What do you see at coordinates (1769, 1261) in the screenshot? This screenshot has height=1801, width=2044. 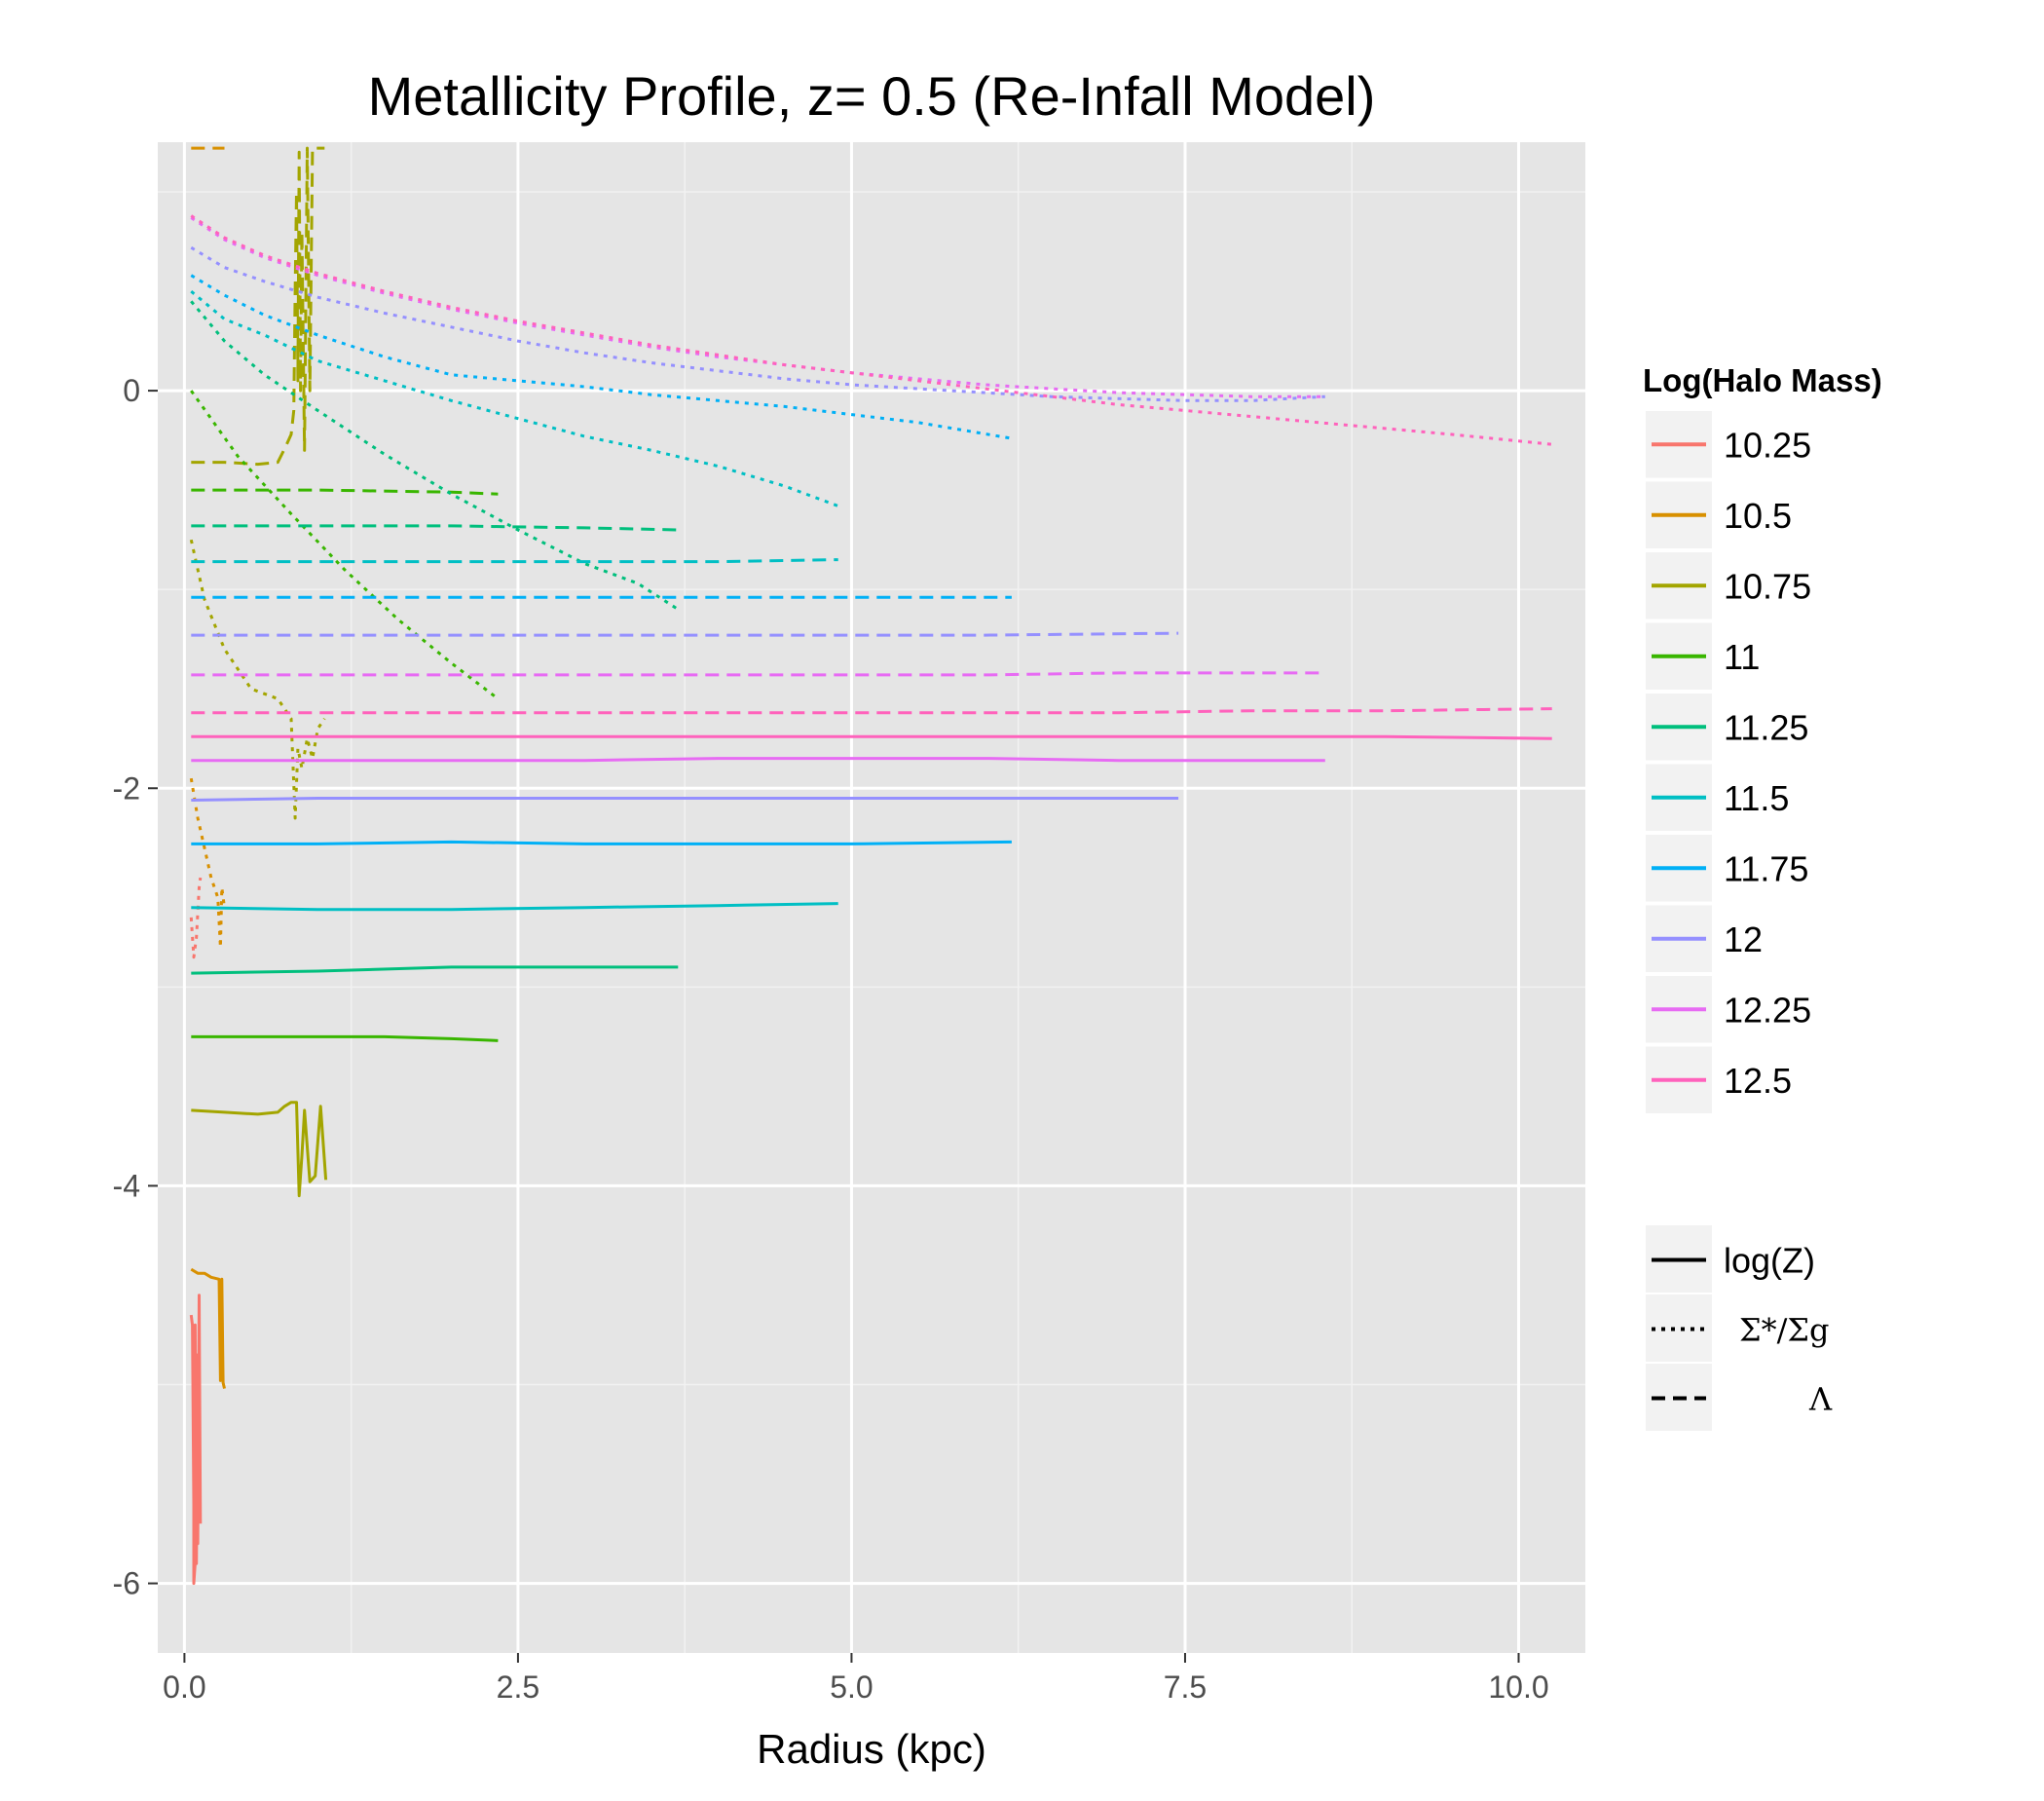 I see `legend-linetype-label: log(Z)` at bounding box center [1769, 1261].